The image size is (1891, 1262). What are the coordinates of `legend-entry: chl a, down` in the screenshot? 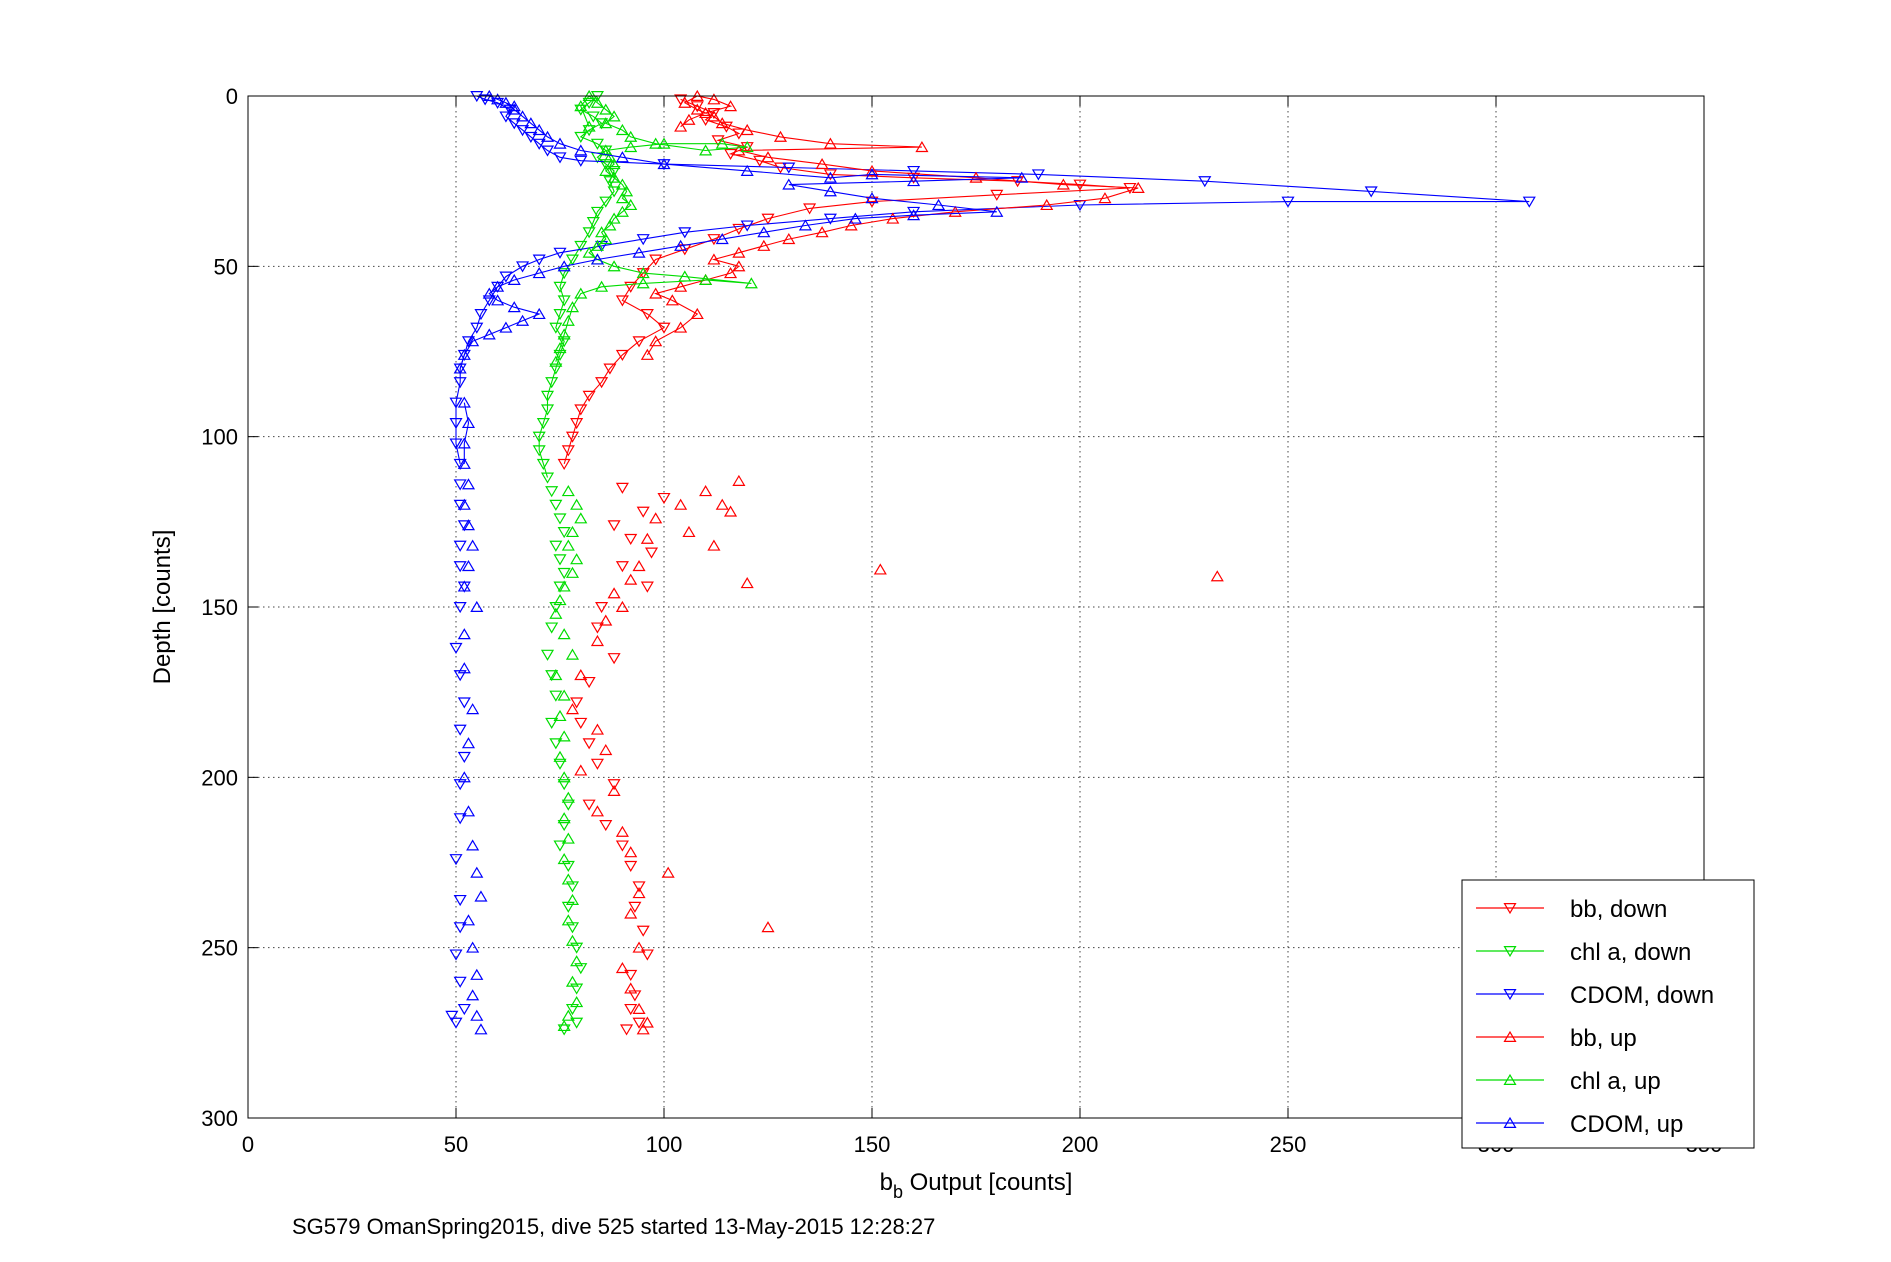 It's located at (1583, 952).